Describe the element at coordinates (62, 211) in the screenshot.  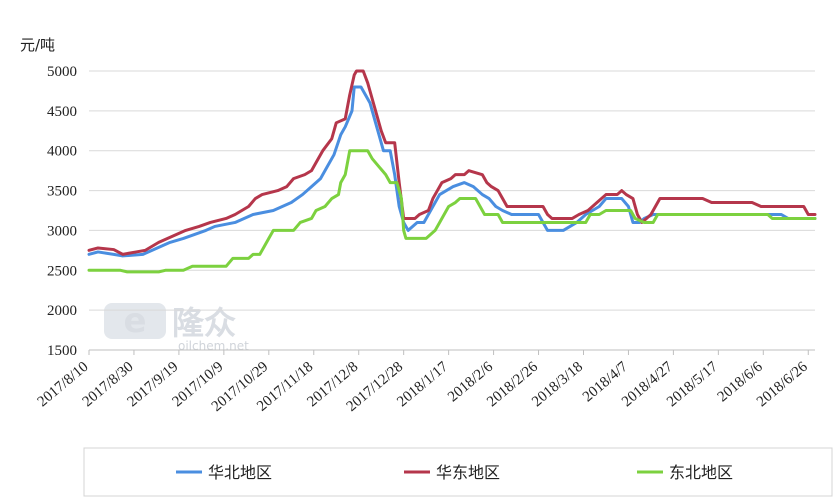
I see `y-axis-ticks: 1500 2000 2500 3000 3500 4000 4500 5000` at that location.